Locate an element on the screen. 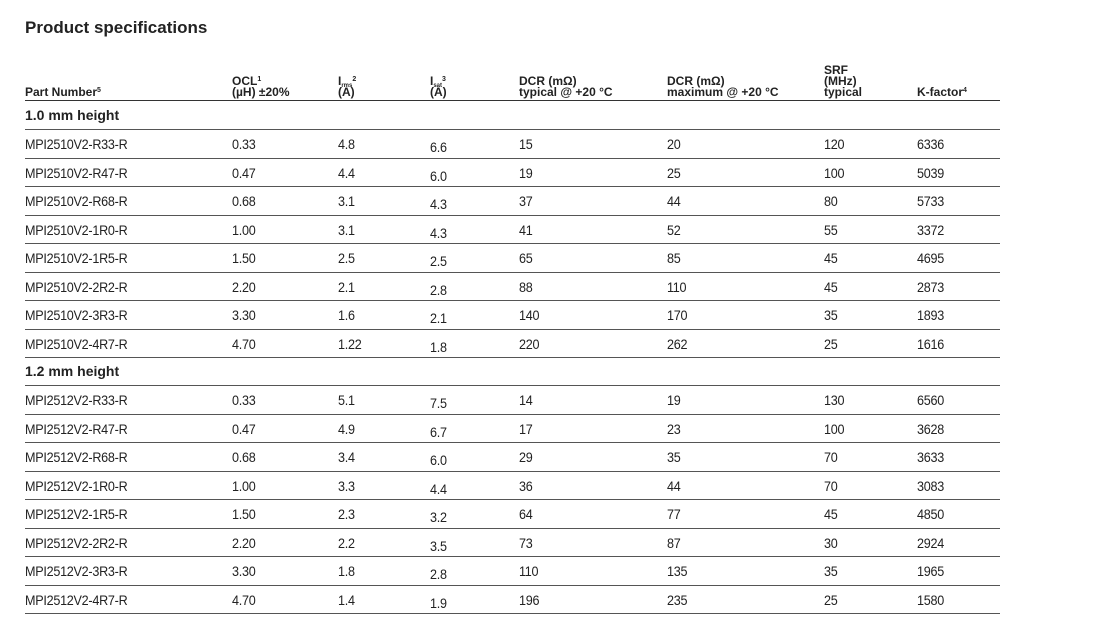 The width and height of the screenshot is (1103, 618). table-cell: 41 is located at coordinates (526, 229).